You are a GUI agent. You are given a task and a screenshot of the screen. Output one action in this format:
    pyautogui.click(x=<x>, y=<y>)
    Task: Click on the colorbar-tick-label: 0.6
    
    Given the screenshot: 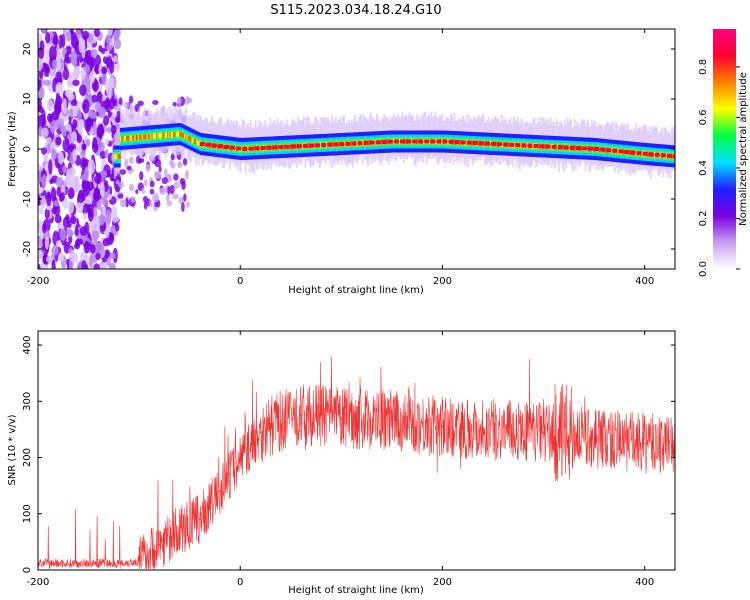 What is the action you would take?
    pyautogui.click(x=703, y=117)
    